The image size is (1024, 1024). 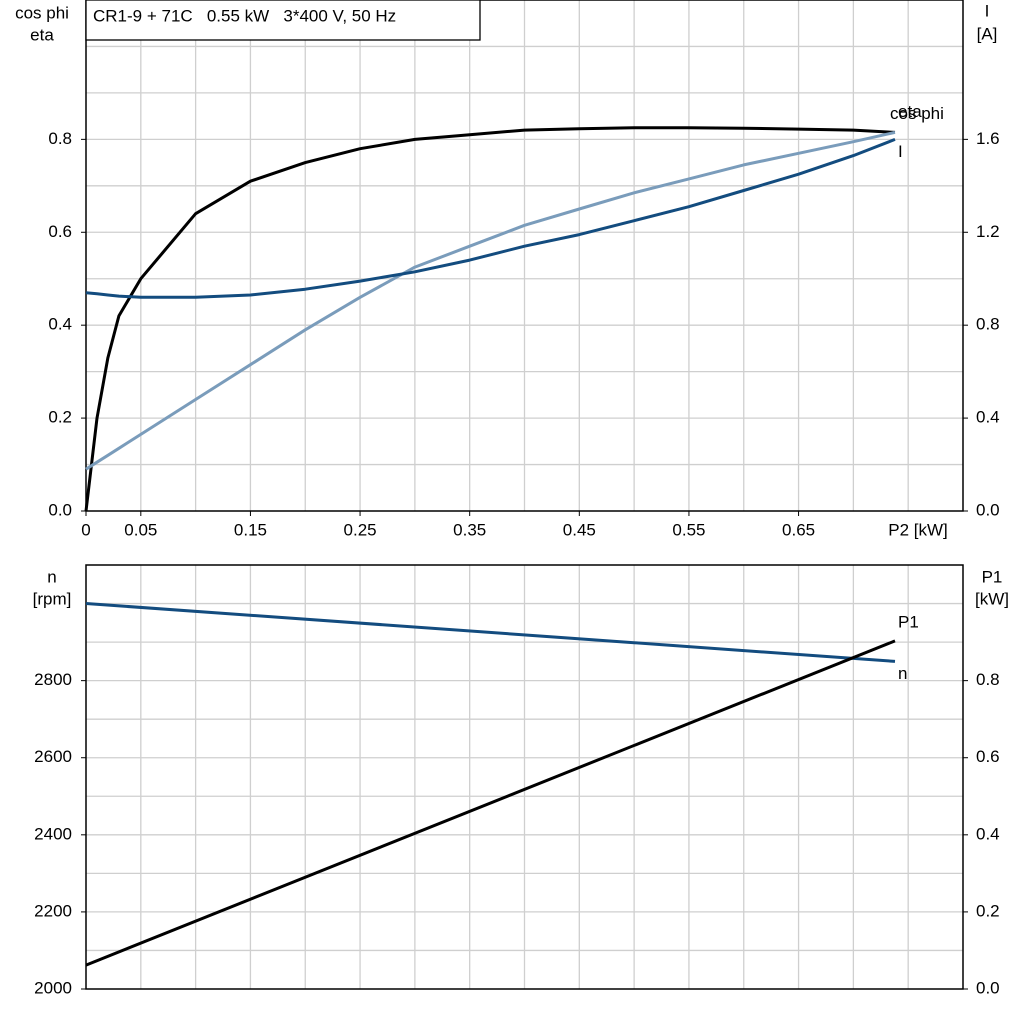 I want to click on series-label: n, so click(x=902, y=673).